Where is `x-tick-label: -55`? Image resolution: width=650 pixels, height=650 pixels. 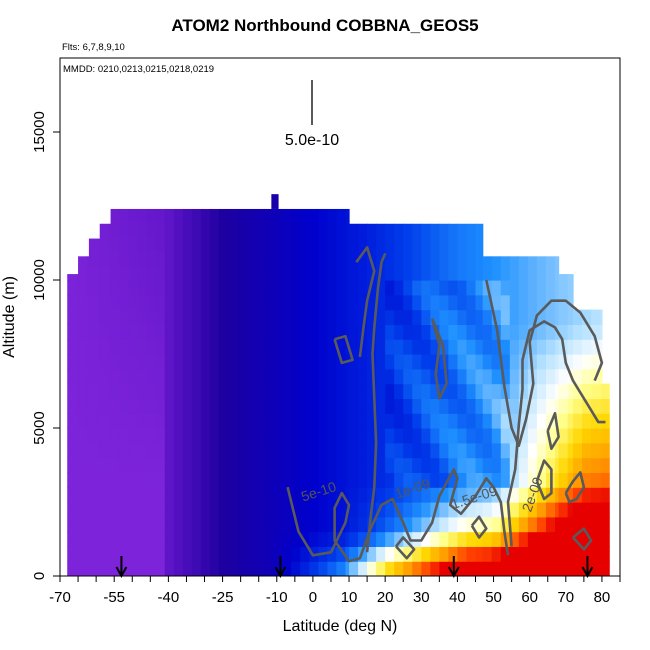
x-tick-label: -55 is located at coordinates (114, 597).